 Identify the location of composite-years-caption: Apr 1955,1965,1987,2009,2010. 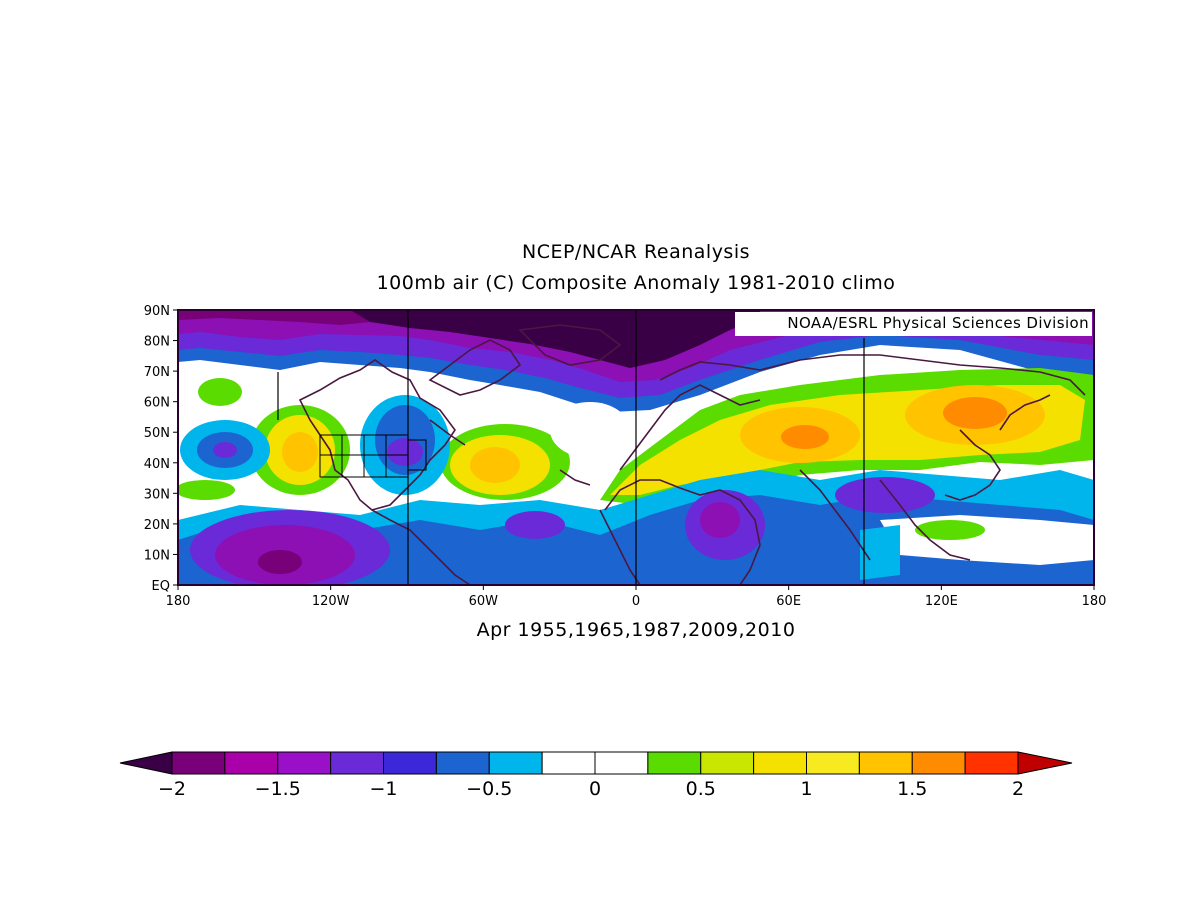
(636, 630).